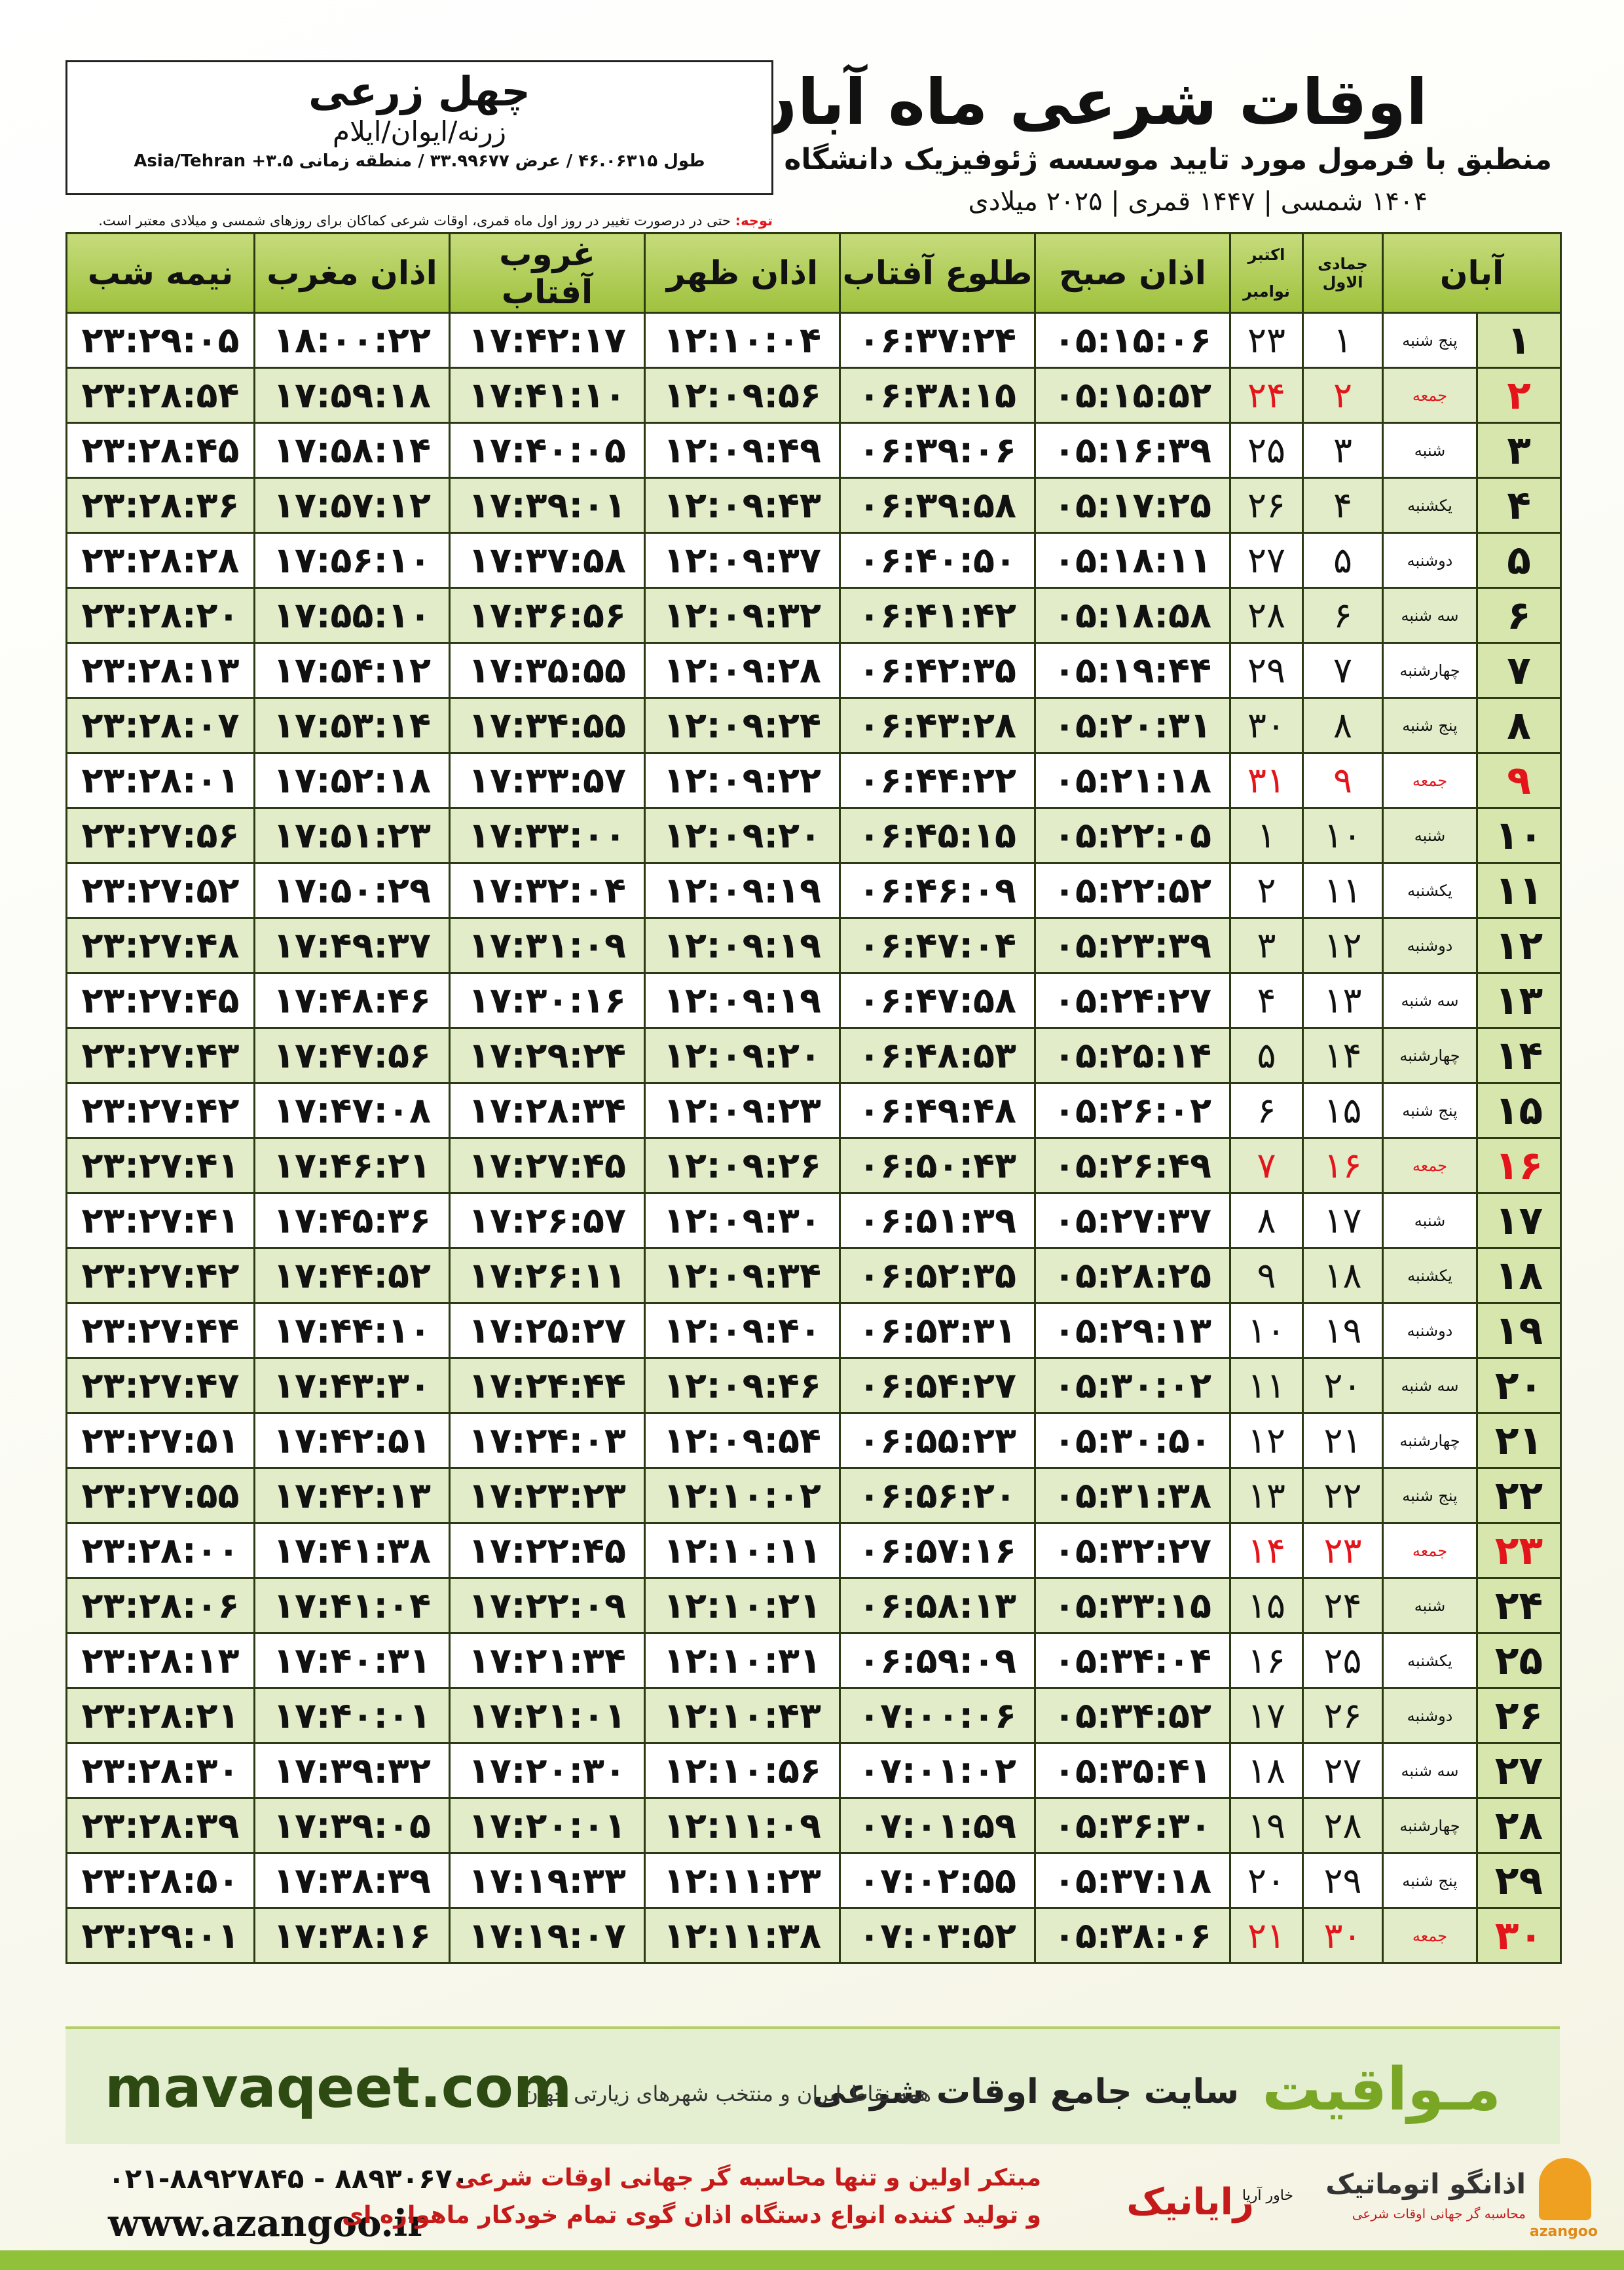 This screenshot has width=1624, height=2270. Describe the element at coordinates (1343, 1385) in the screenshot. I see `table-cell: ۲۰` at that location.